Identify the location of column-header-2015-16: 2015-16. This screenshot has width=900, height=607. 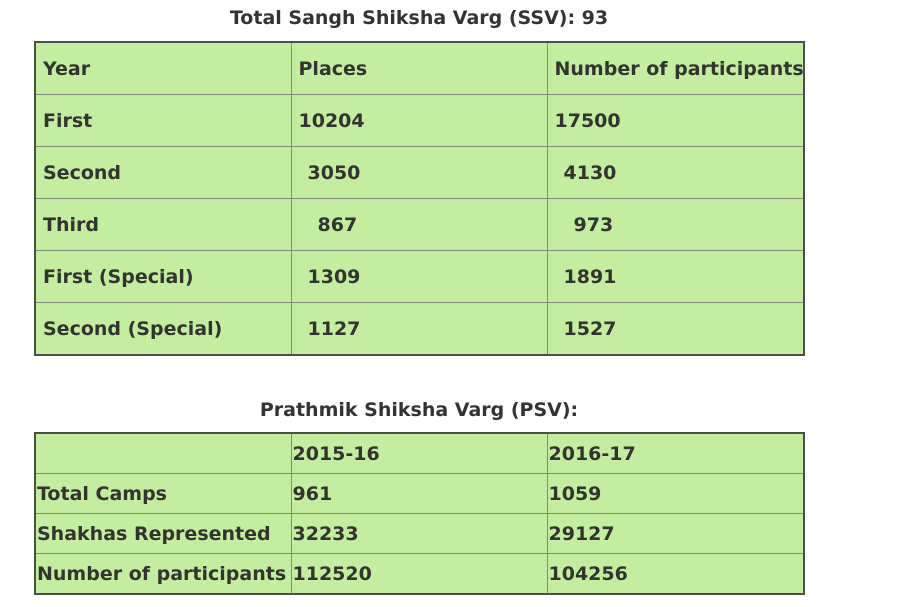
(419, 453).